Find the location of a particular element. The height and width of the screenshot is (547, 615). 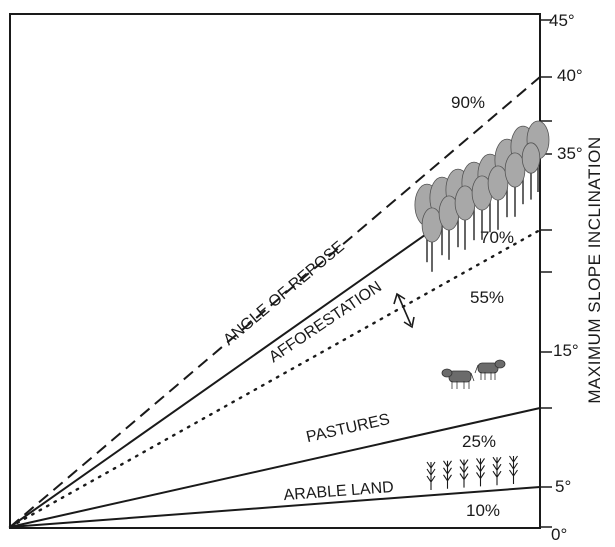

tick-label-15: 15° is located at coordinates (566, 350).